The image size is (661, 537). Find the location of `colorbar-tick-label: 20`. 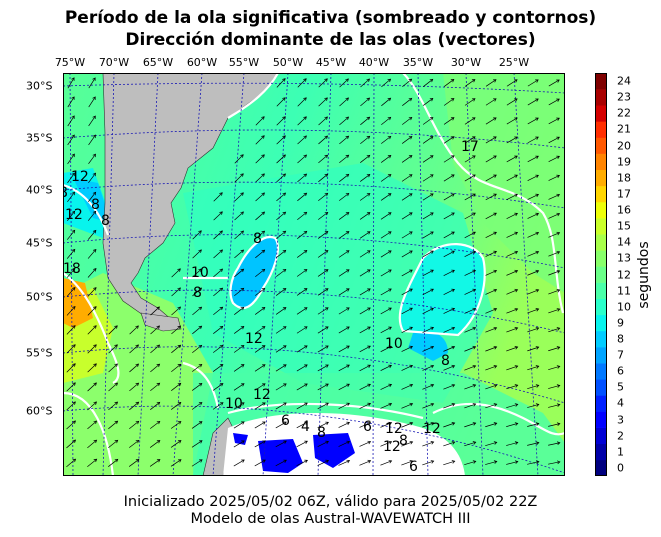

colorbar-tick-label: 20 is located at coordinates (624, 146).